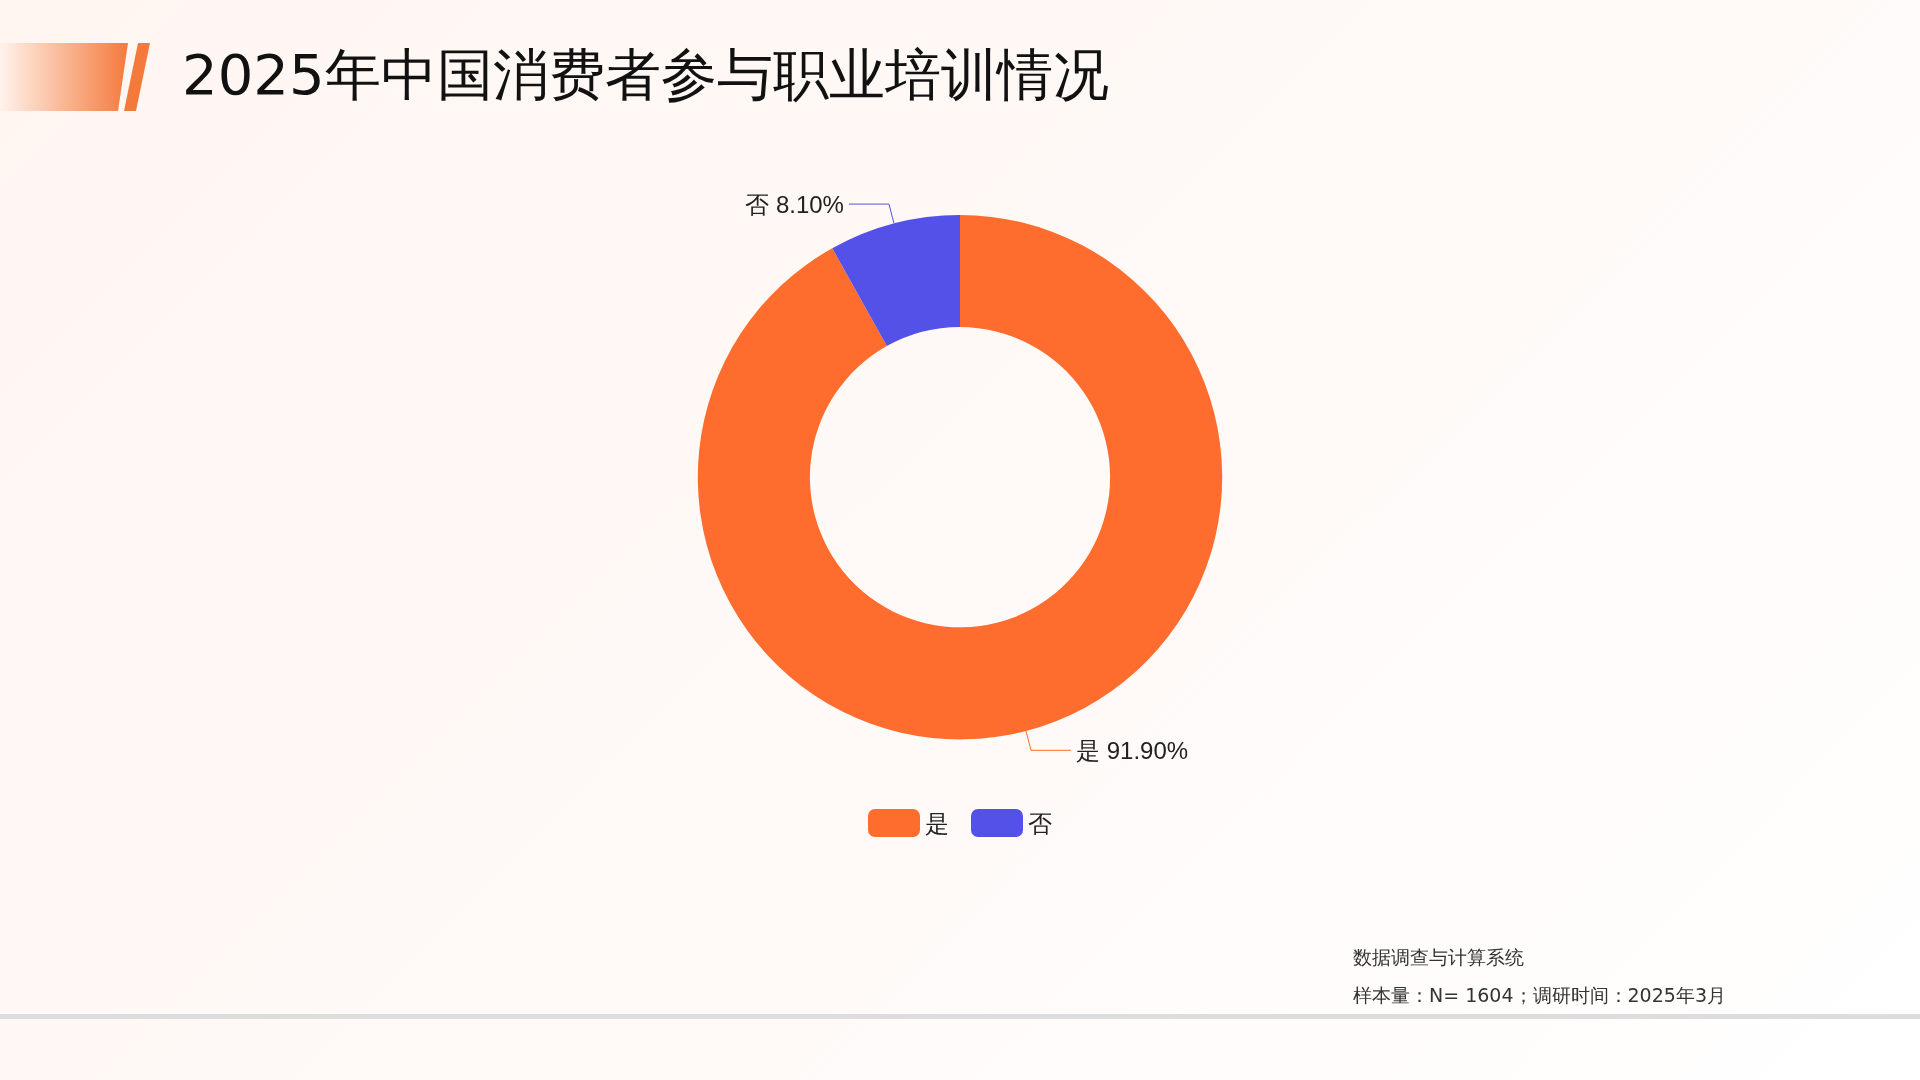  Describe the element at coordinates (794, 204) in the screenshot. I see `category-label: 否 8.10%` at that location.